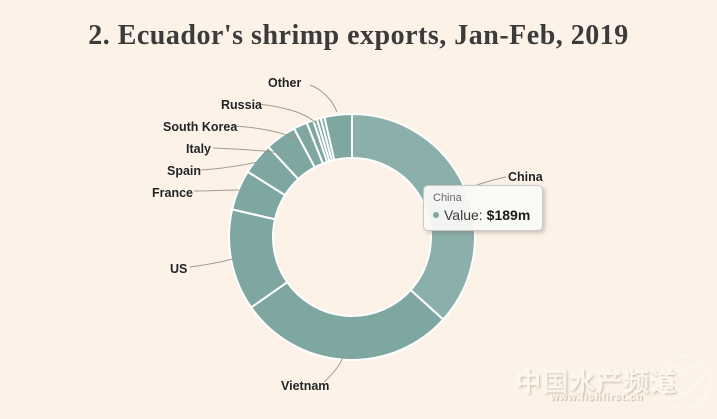 This screenshot has height=419, width=717. Describe the element at coordinates (508, 215) in the screenshot. I see `tooltip-value: $189m` at that location.